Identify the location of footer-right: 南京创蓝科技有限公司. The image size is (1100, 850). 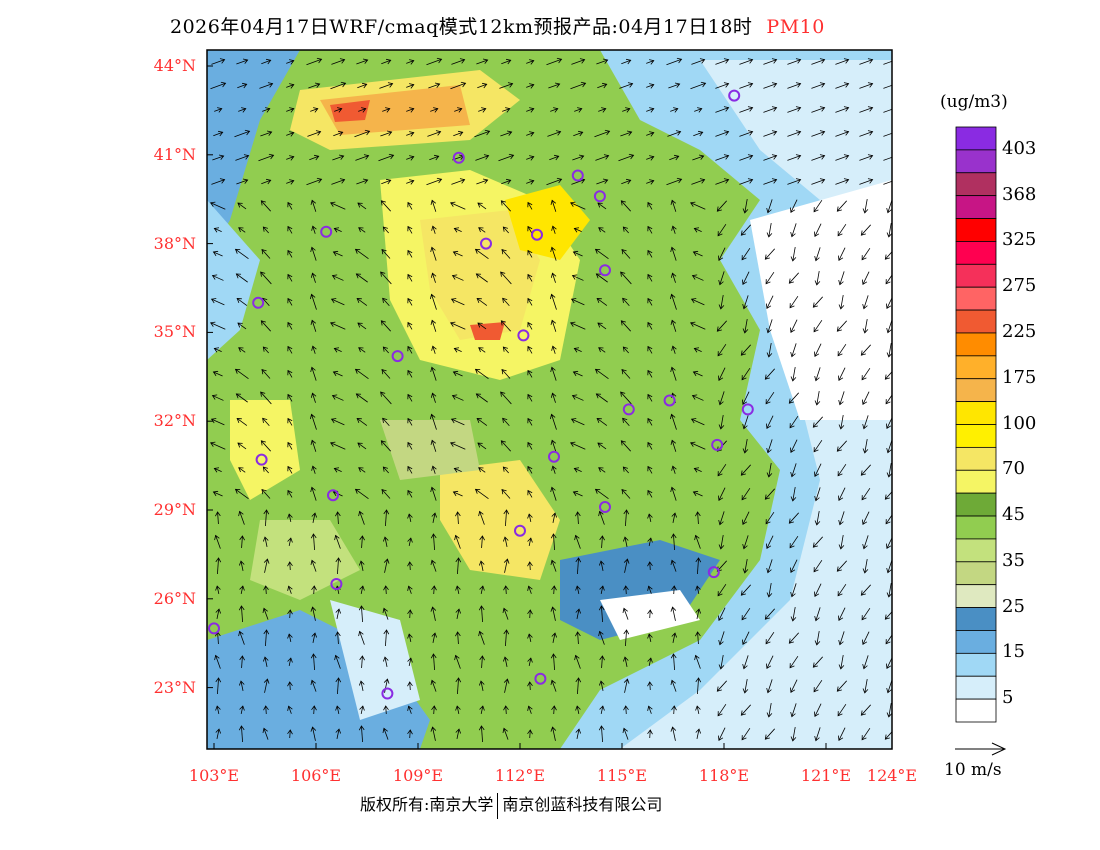
(582, 804).